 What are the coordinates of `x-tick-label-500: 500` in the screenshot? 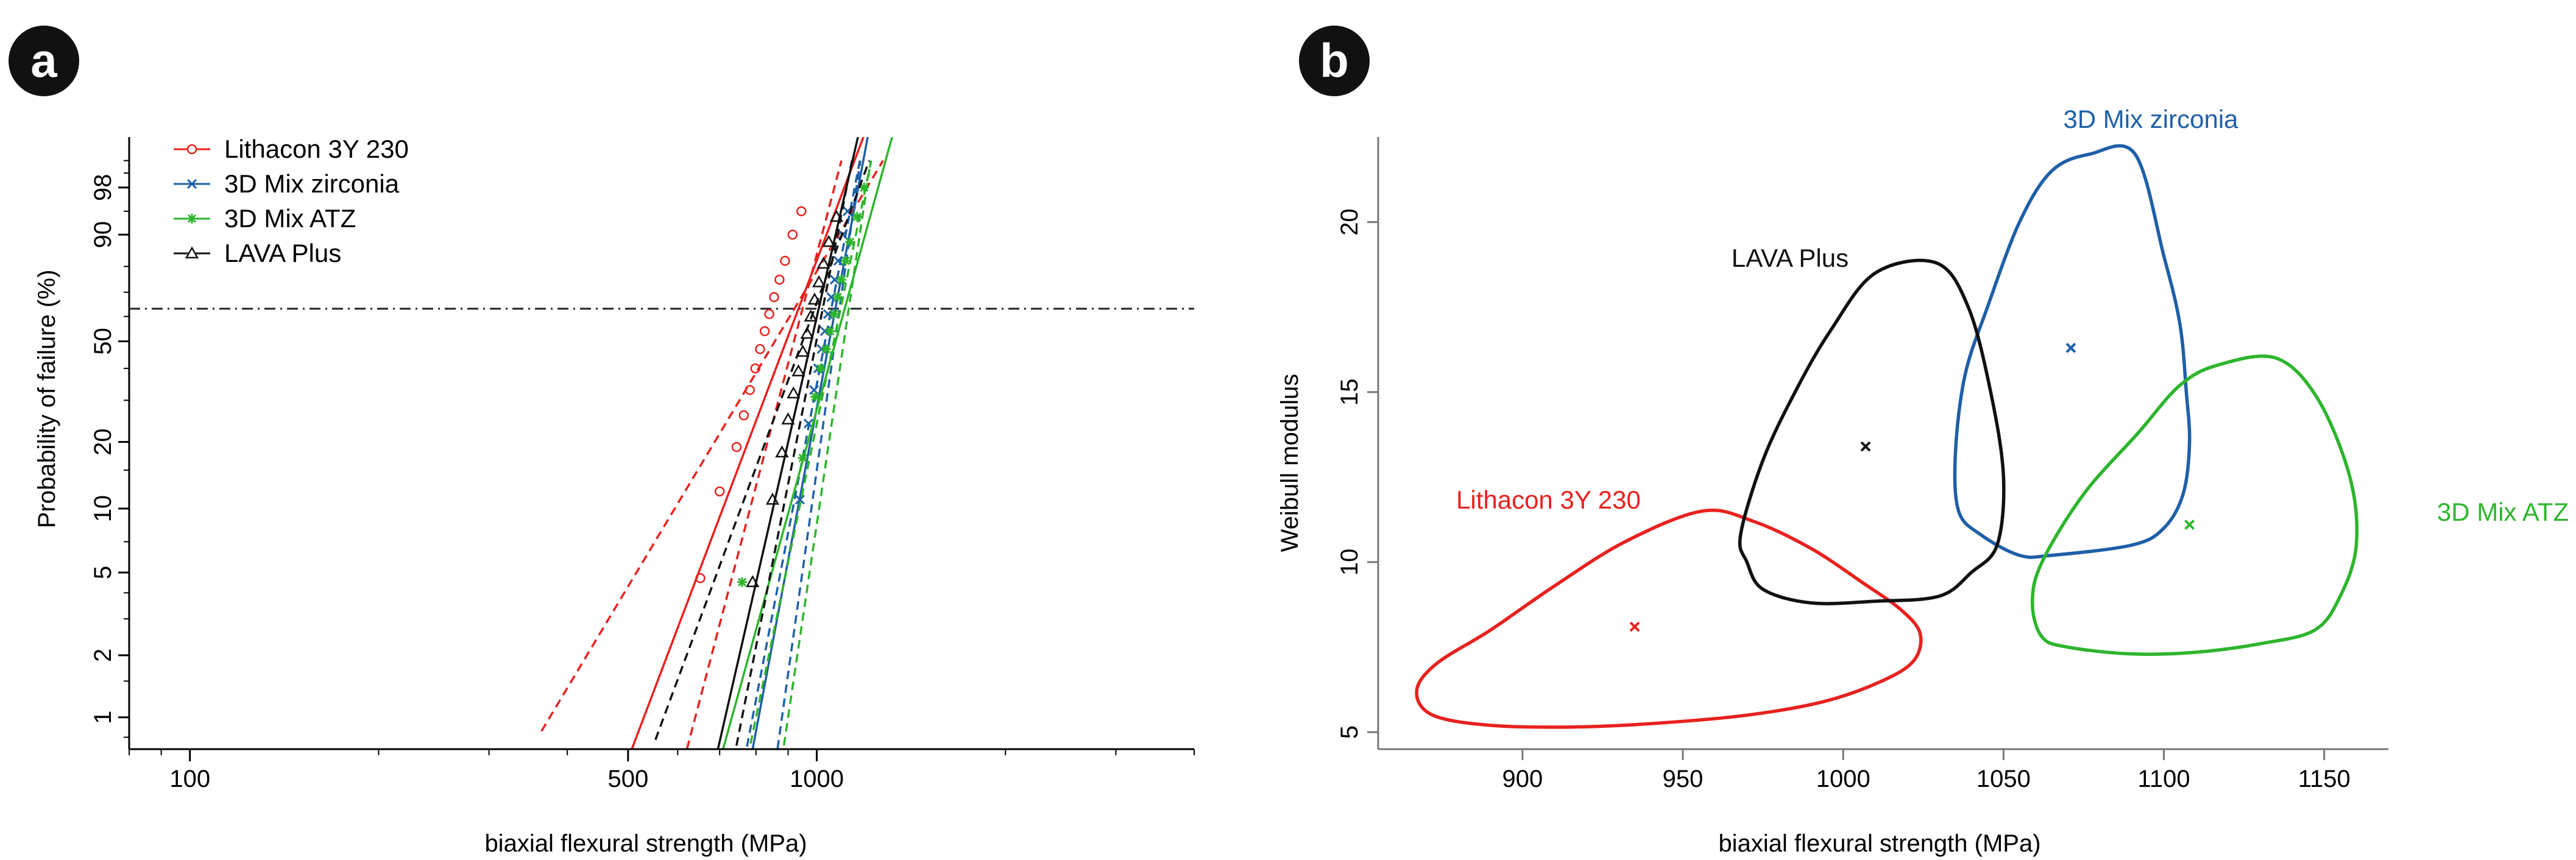 It's located at (627, 779).